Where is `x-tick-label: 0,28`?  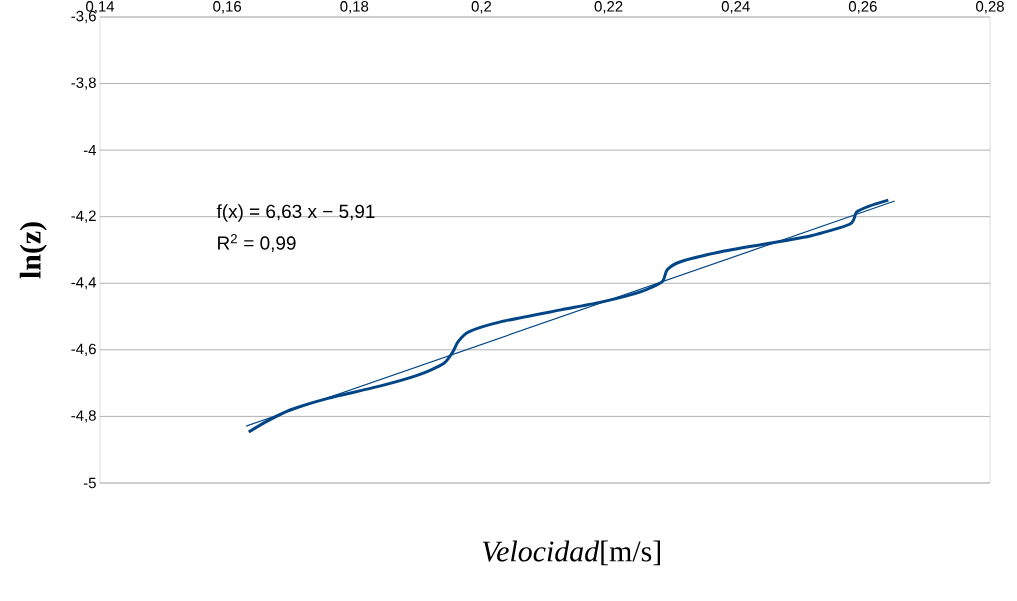
x-tick-label: 0,28 is located at coordinates (990, 7).